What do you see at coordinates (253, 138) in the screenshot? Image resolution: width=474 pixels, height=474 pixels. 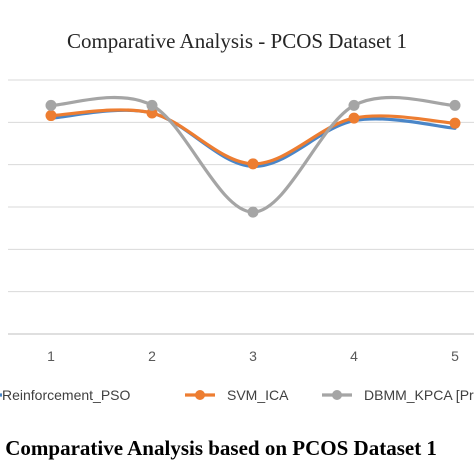 I see `series-svm-ica` at bounding box center [253, 138].